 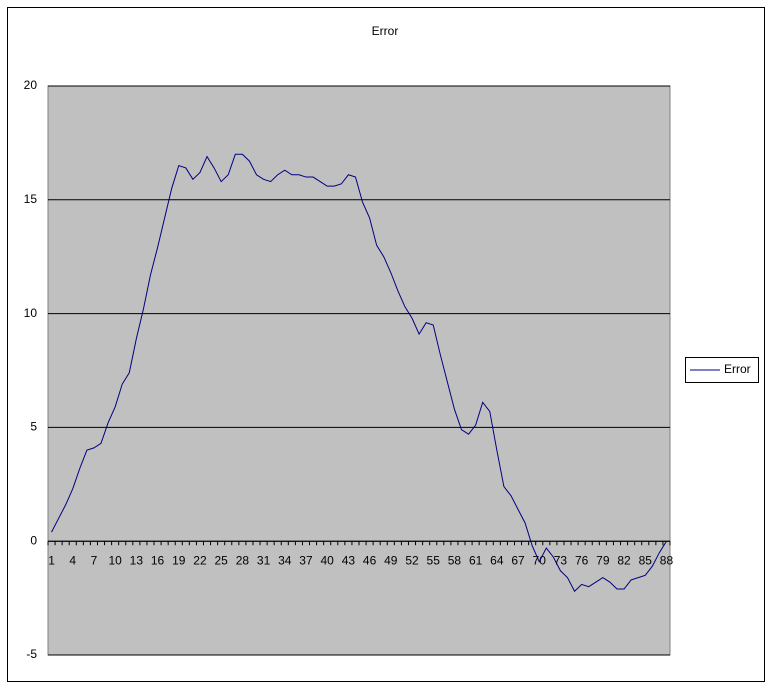 What do you see at coordinates (94, 560) in the screenshot?
I see `x-tick-label: 7` at bounding box center [94, 560].